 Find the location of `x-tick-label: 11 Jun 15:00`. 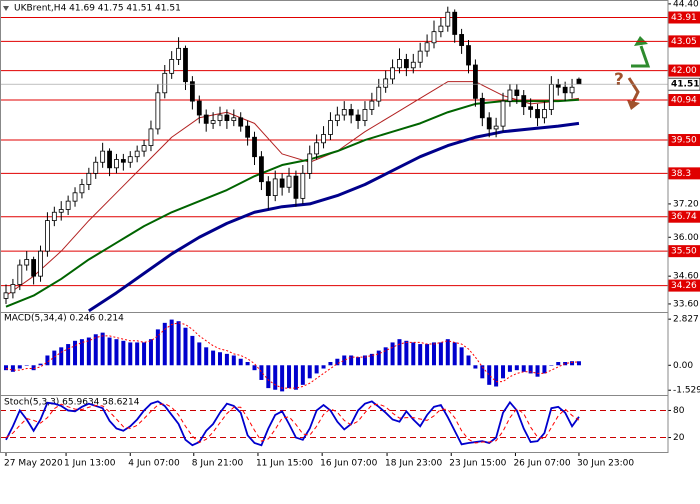

x-tick-label: 11 Jun 15:00 is located at coordinates (284, 464).